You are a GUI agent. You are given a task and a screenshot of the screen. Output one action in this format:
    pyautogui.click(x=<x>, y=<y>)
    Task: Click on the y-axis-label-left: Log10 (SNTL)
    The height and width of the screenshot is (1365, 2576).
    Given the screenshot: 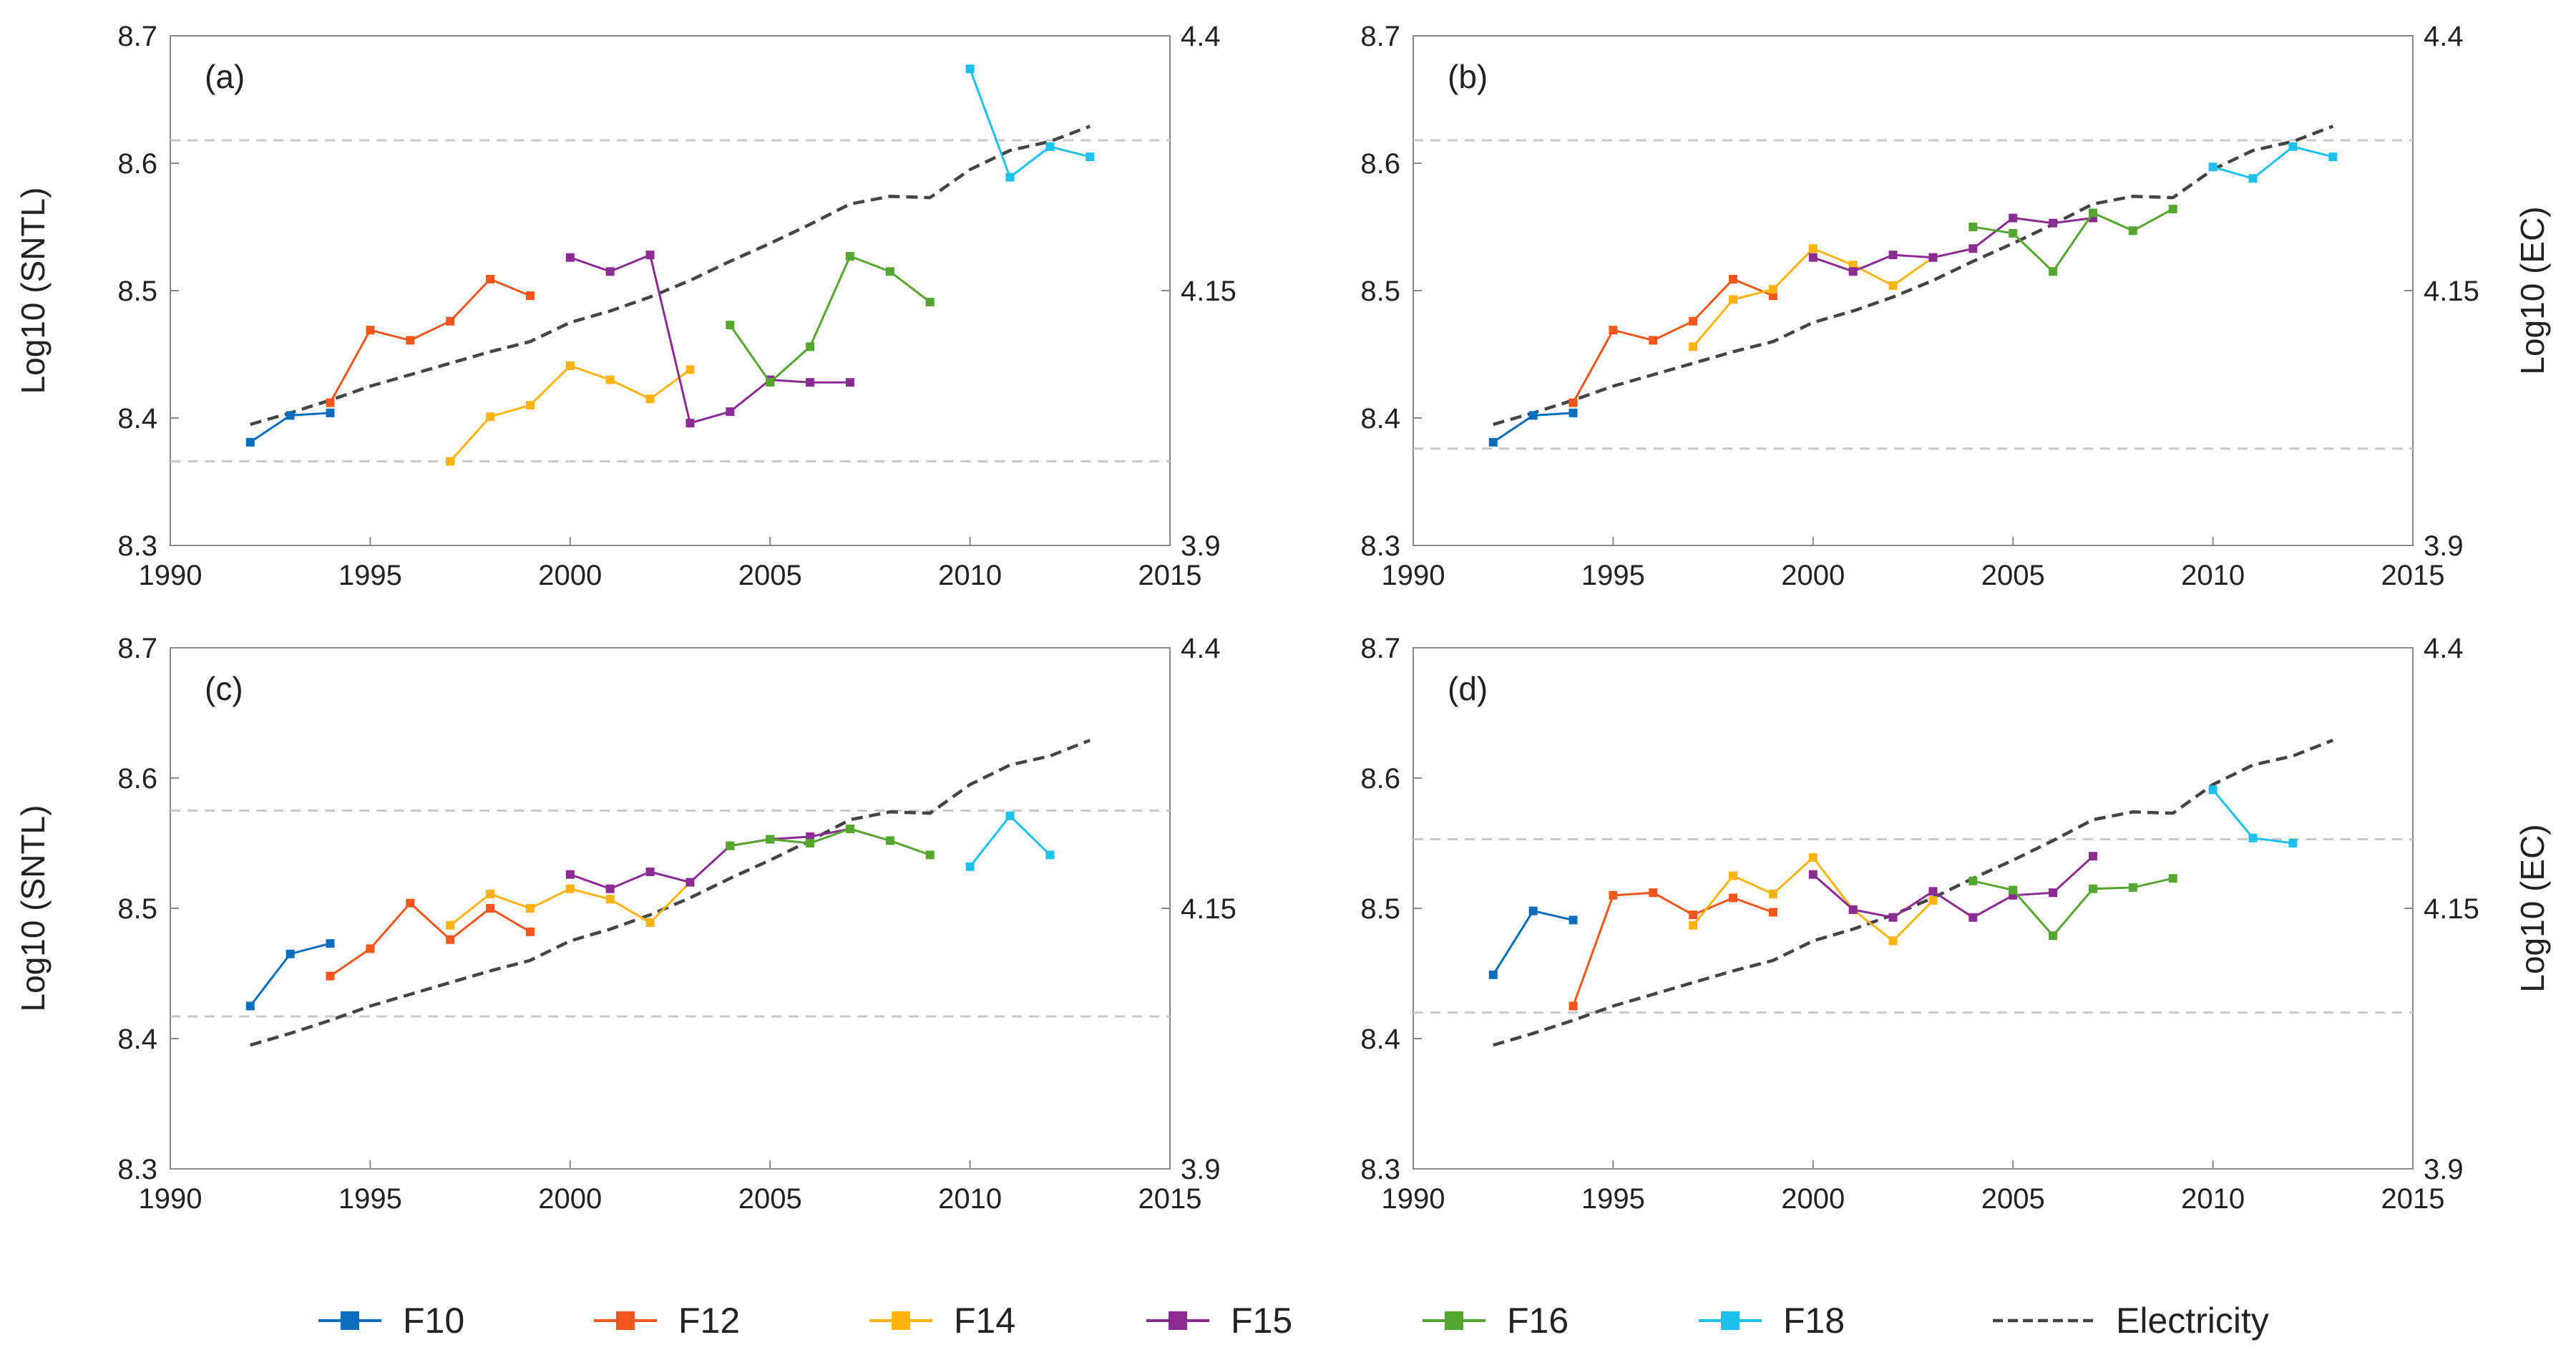 What is the action you would take?
    pyautogui.click(x=33, y=291)
    